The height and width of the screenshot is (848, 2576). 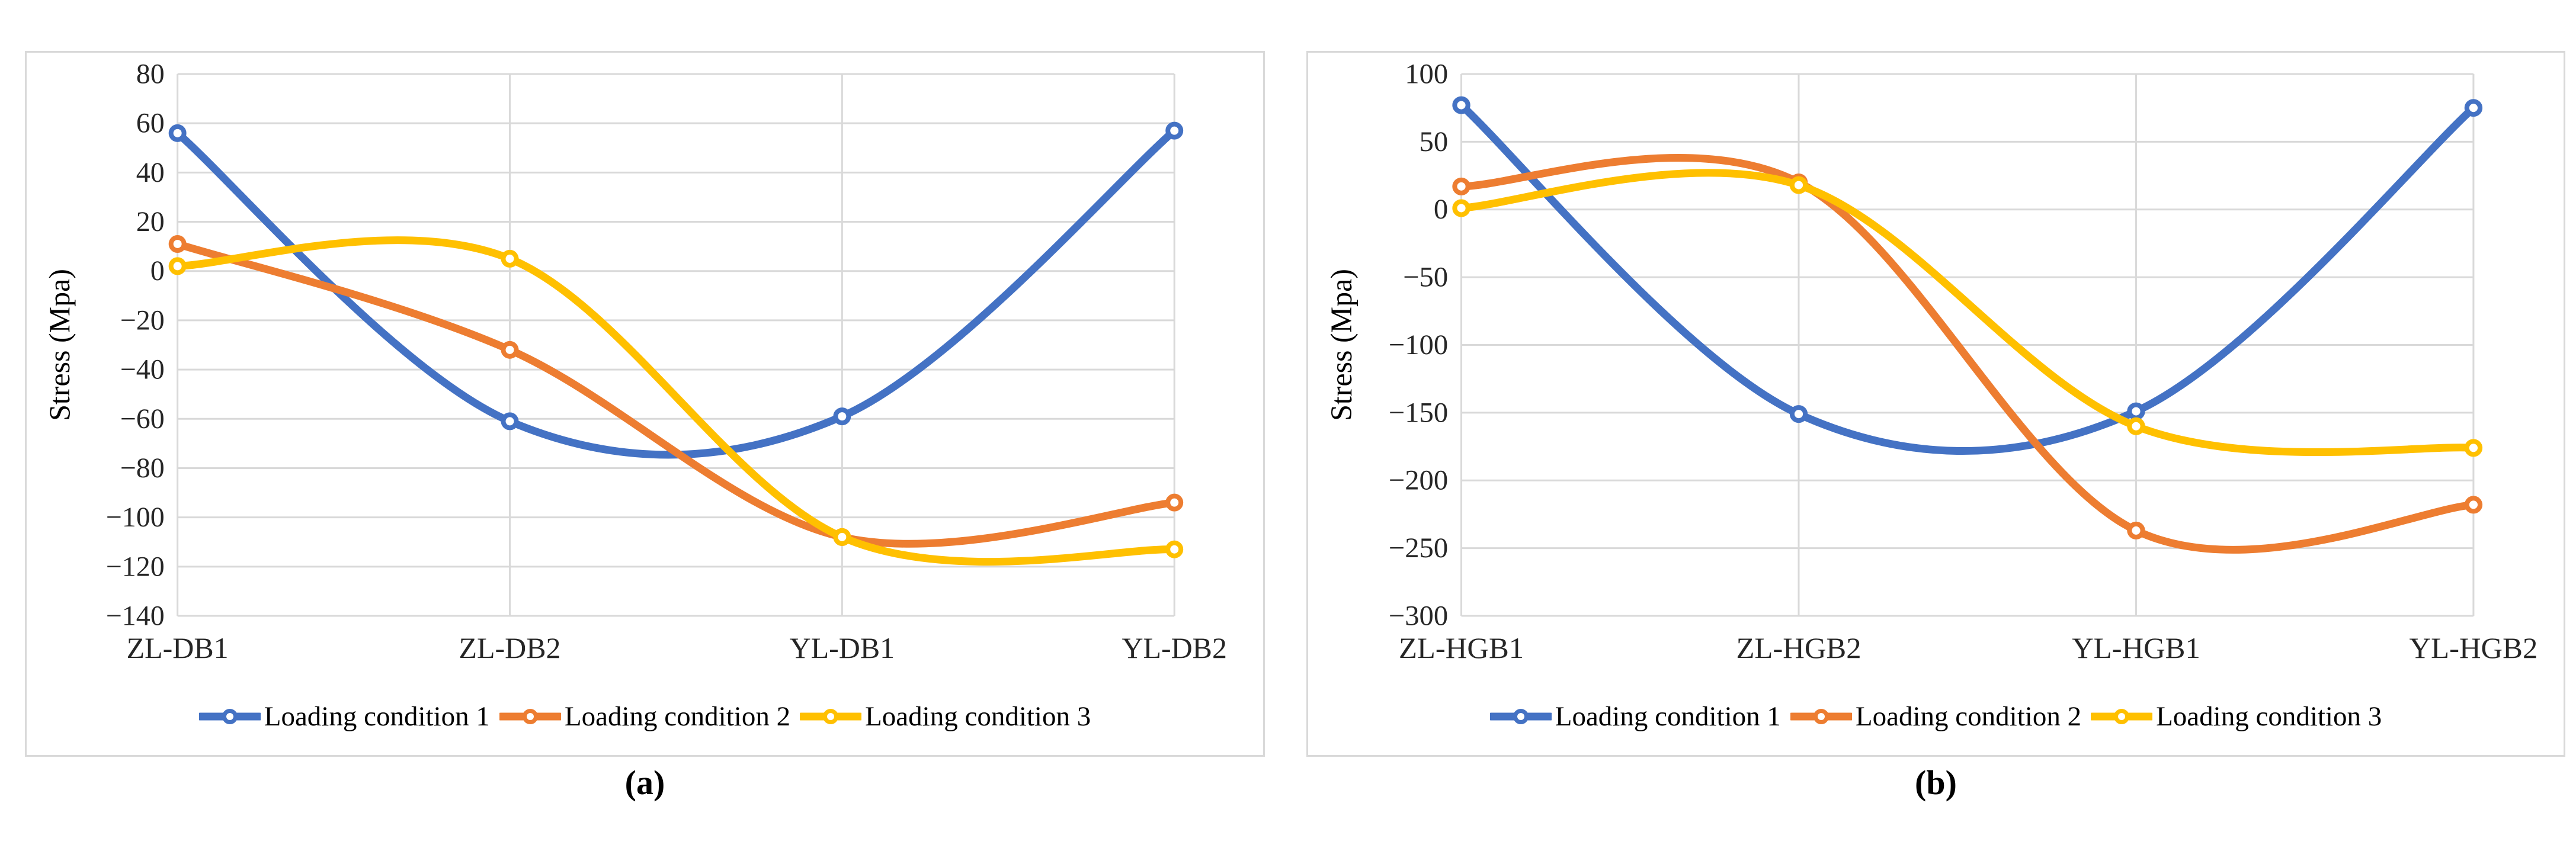 What do you see at coordinates (1425, 277) in the screenshot?
I see `y-tick-label: −50` at bounding box center [1425, 277].